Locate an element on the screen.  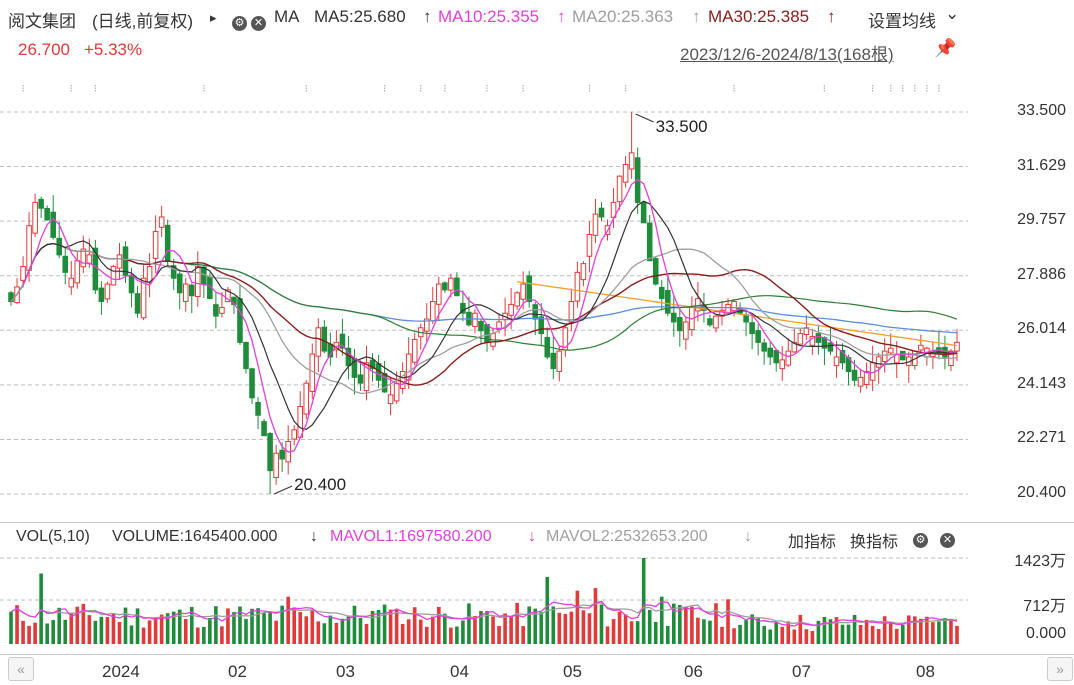
vol-axis-zero: 0.000 is located at coordinates (1045, 633).